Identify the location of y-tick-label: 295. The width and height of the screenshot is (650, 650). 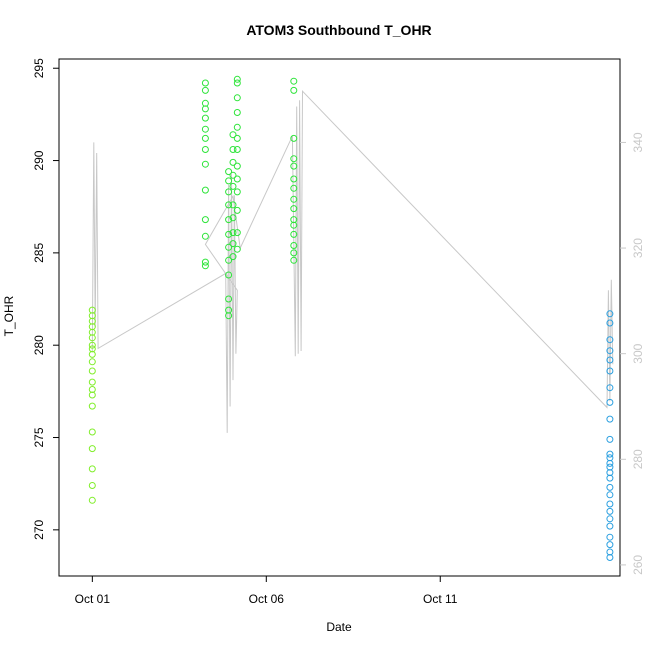
(39, 68).